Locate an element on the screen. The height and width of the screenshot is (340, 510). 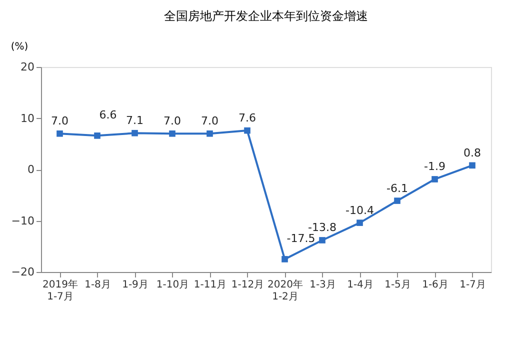
x-tick-label: 1-9月 is located at coordinates (135, 285).